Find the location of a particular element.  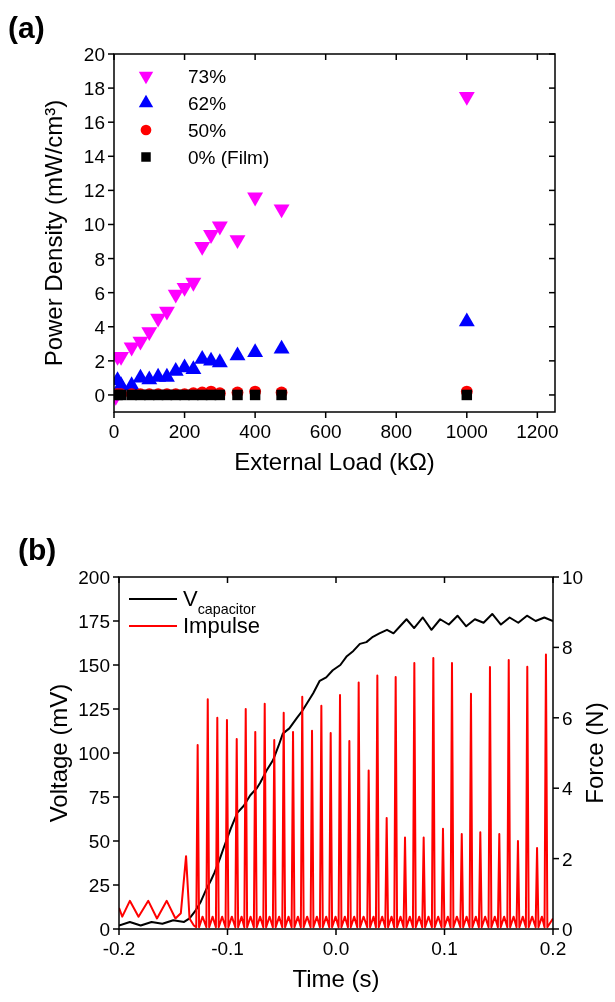

y-axis-title: Voltage (mV) is located at coordinates (58, 753).